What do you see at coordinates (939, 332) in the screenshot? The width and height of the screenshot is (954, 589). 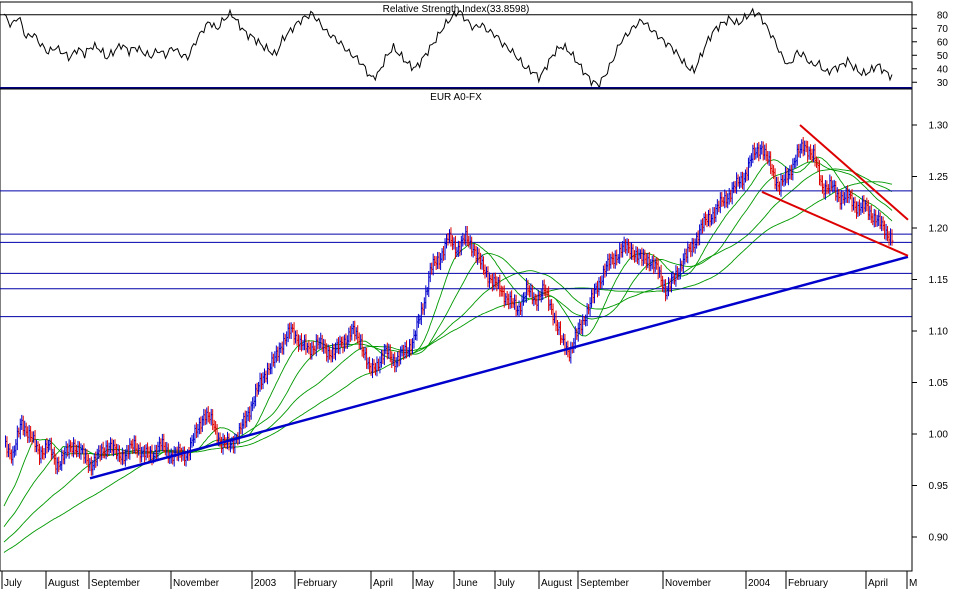 I see `price-y-tick-label: 1.10` at bounding box center [939, 332].